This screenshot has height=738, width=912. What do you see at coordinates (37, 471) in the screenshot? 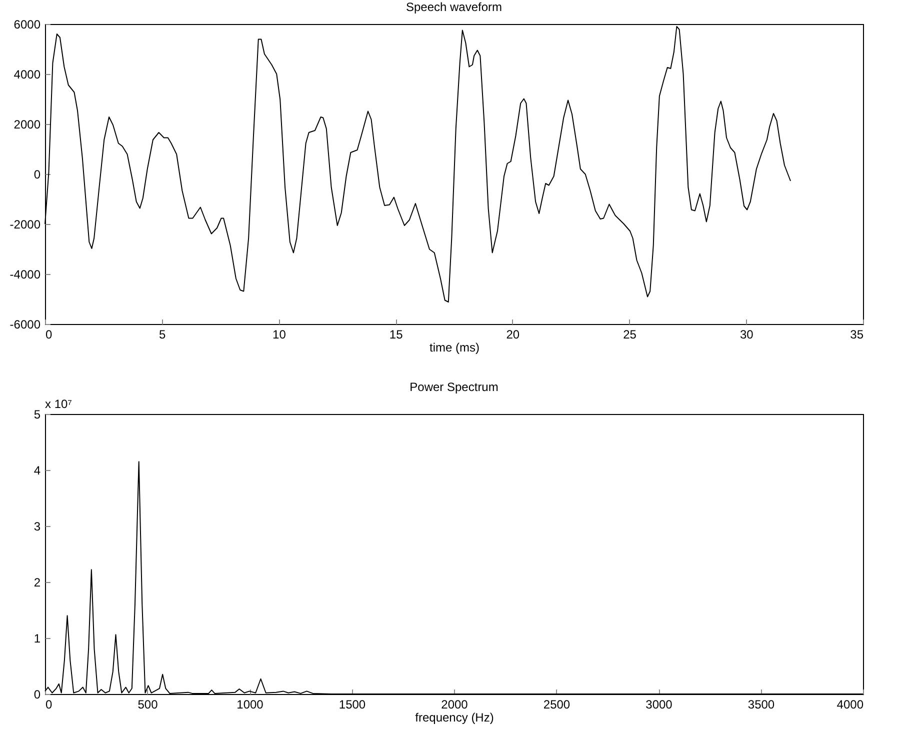
I see `y-tick-label: 4` at bounding box center [37, 471].